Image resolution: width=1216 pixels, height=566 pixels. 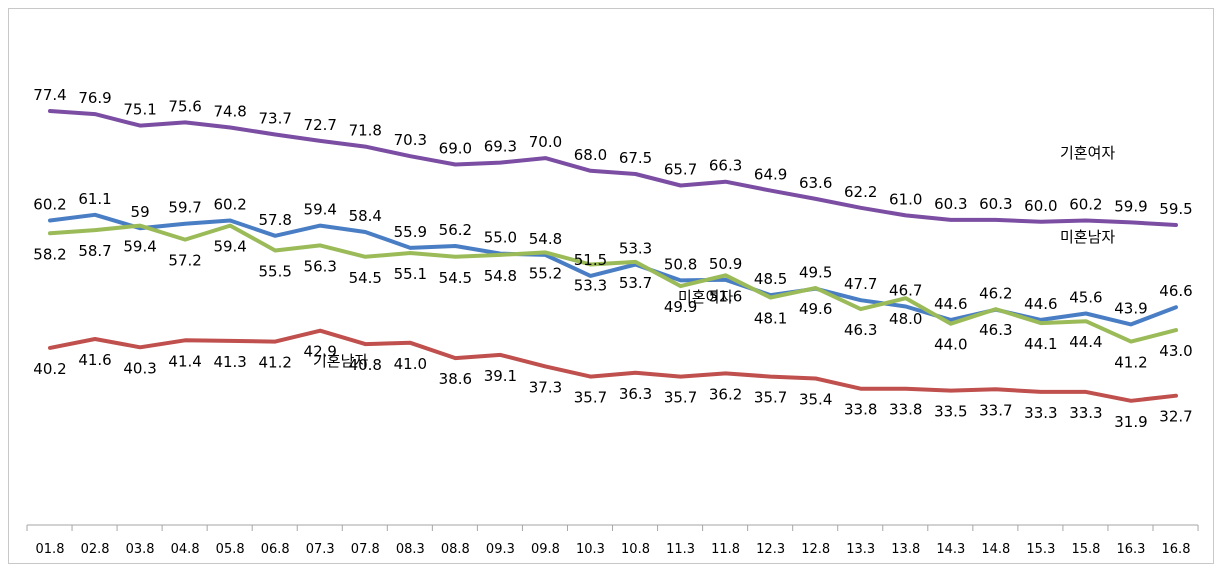 What do you see at coordinates (725, 264) in the screenshot?
I see `data-label: 50.9` at bounding box center [725, 264].